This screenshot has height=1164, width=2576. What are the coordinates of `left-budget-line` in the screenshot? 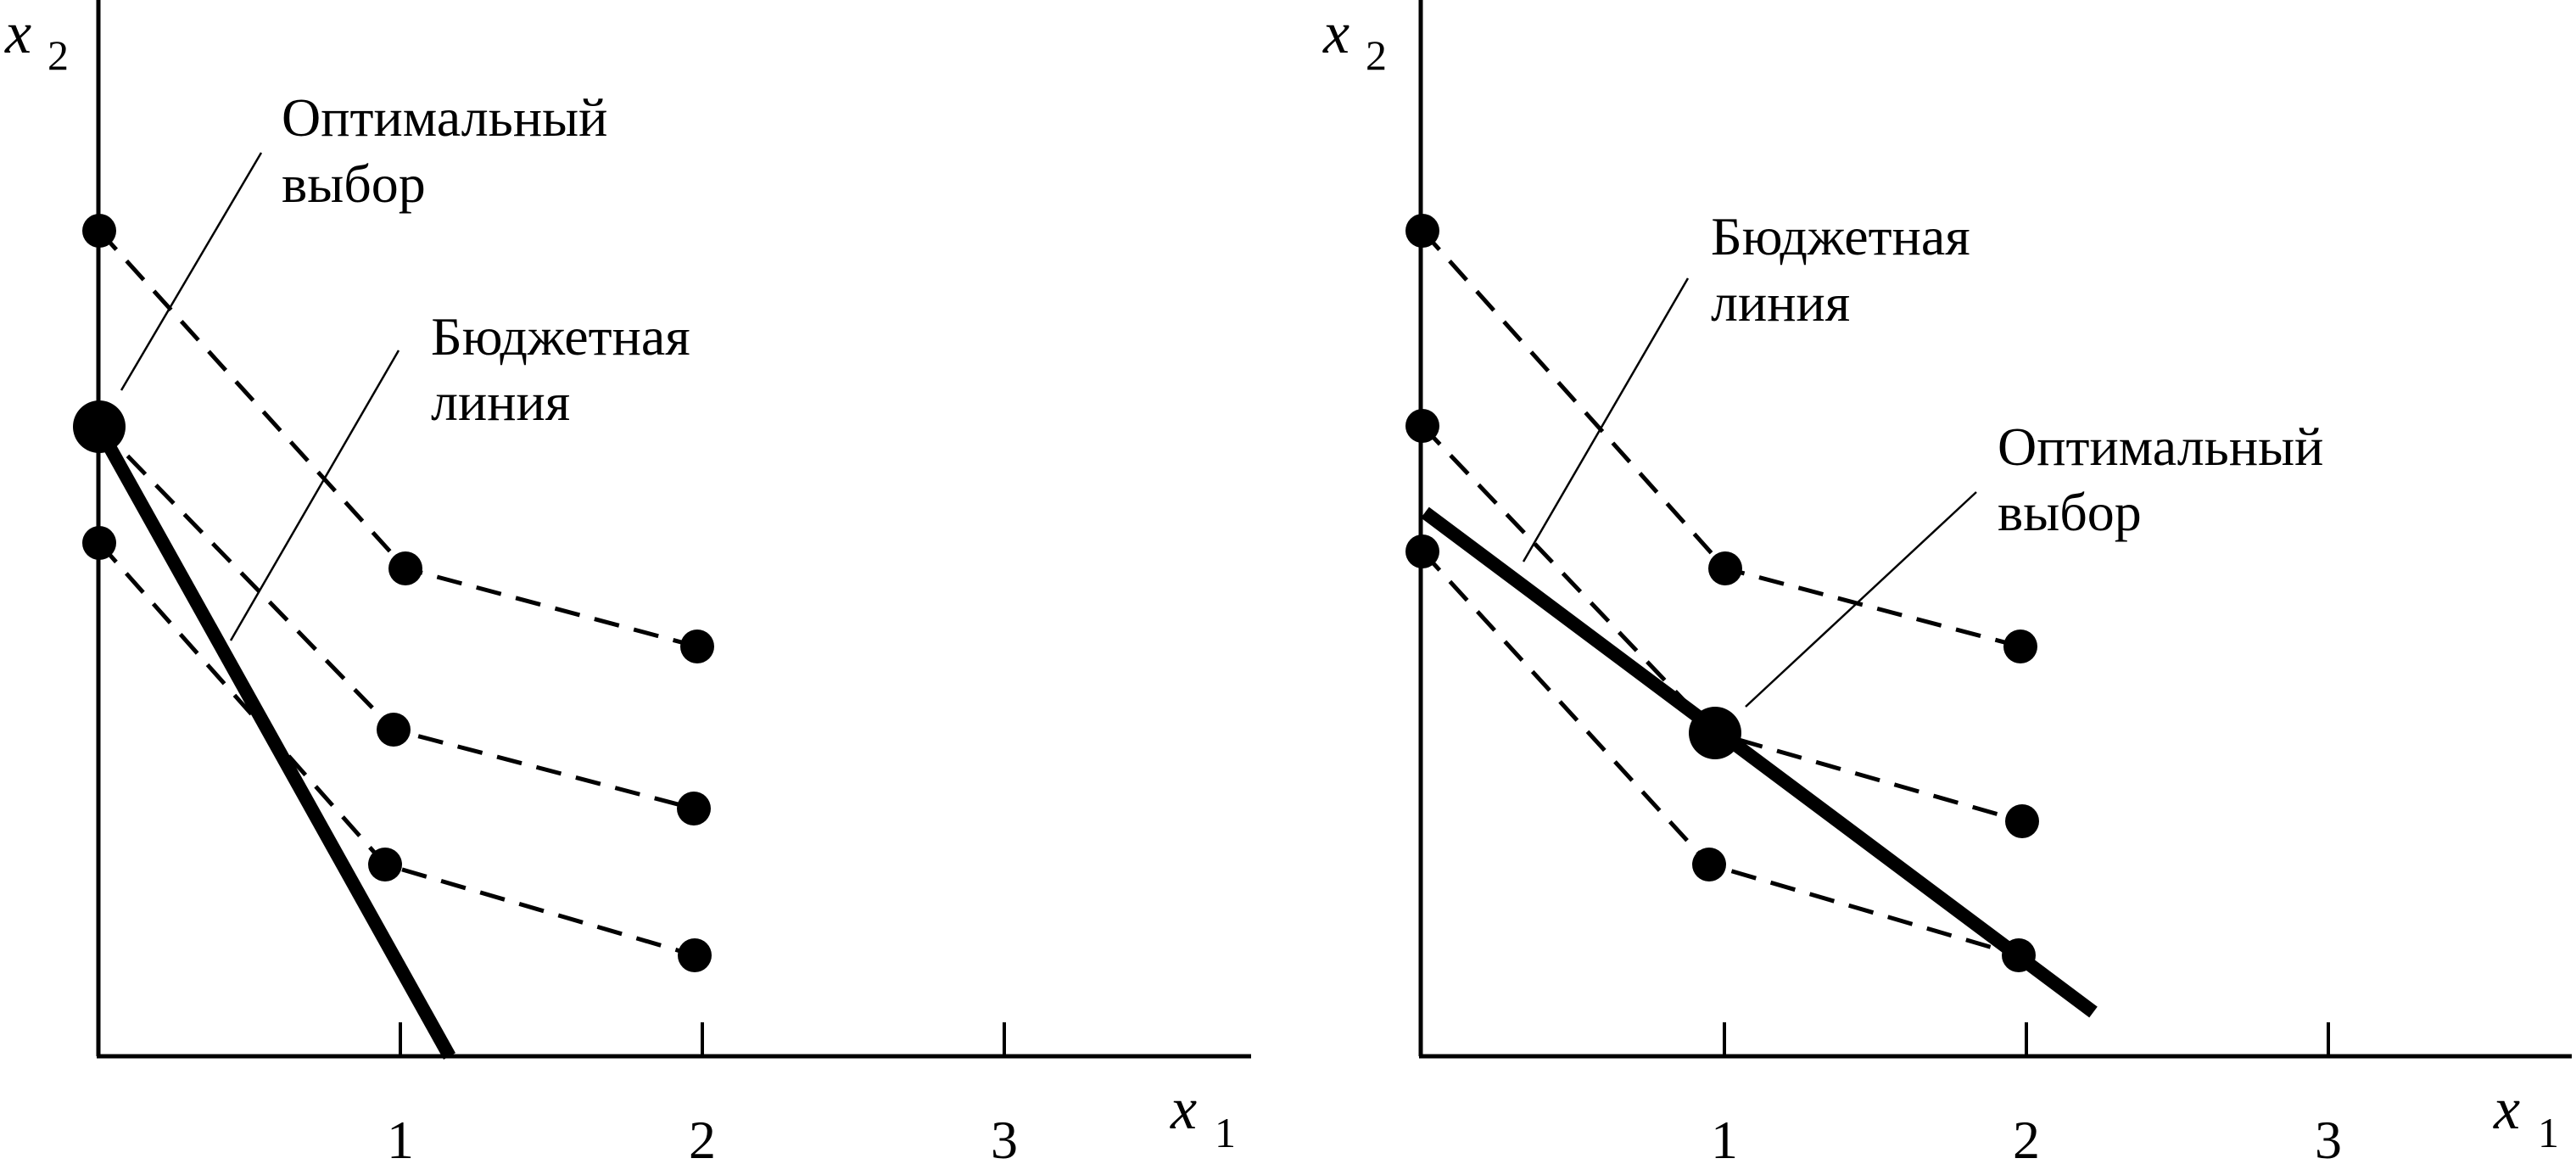 It's located at (274, 742).